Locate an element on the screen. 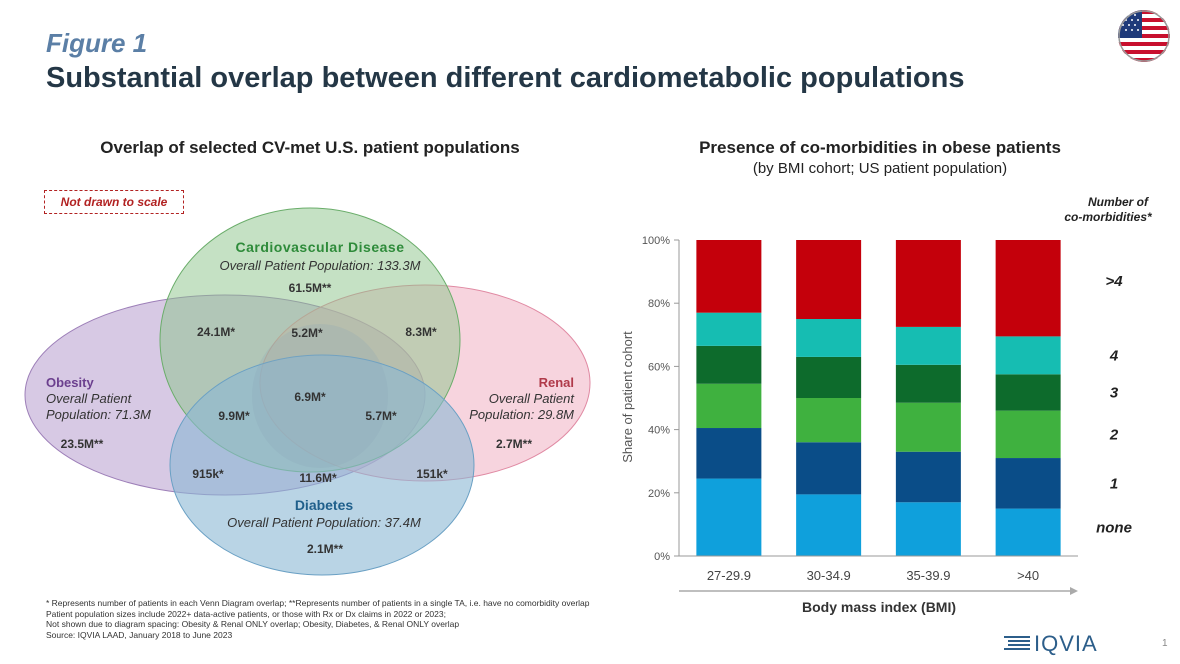  venn-circle-inner is located at coordinates (320, 396).